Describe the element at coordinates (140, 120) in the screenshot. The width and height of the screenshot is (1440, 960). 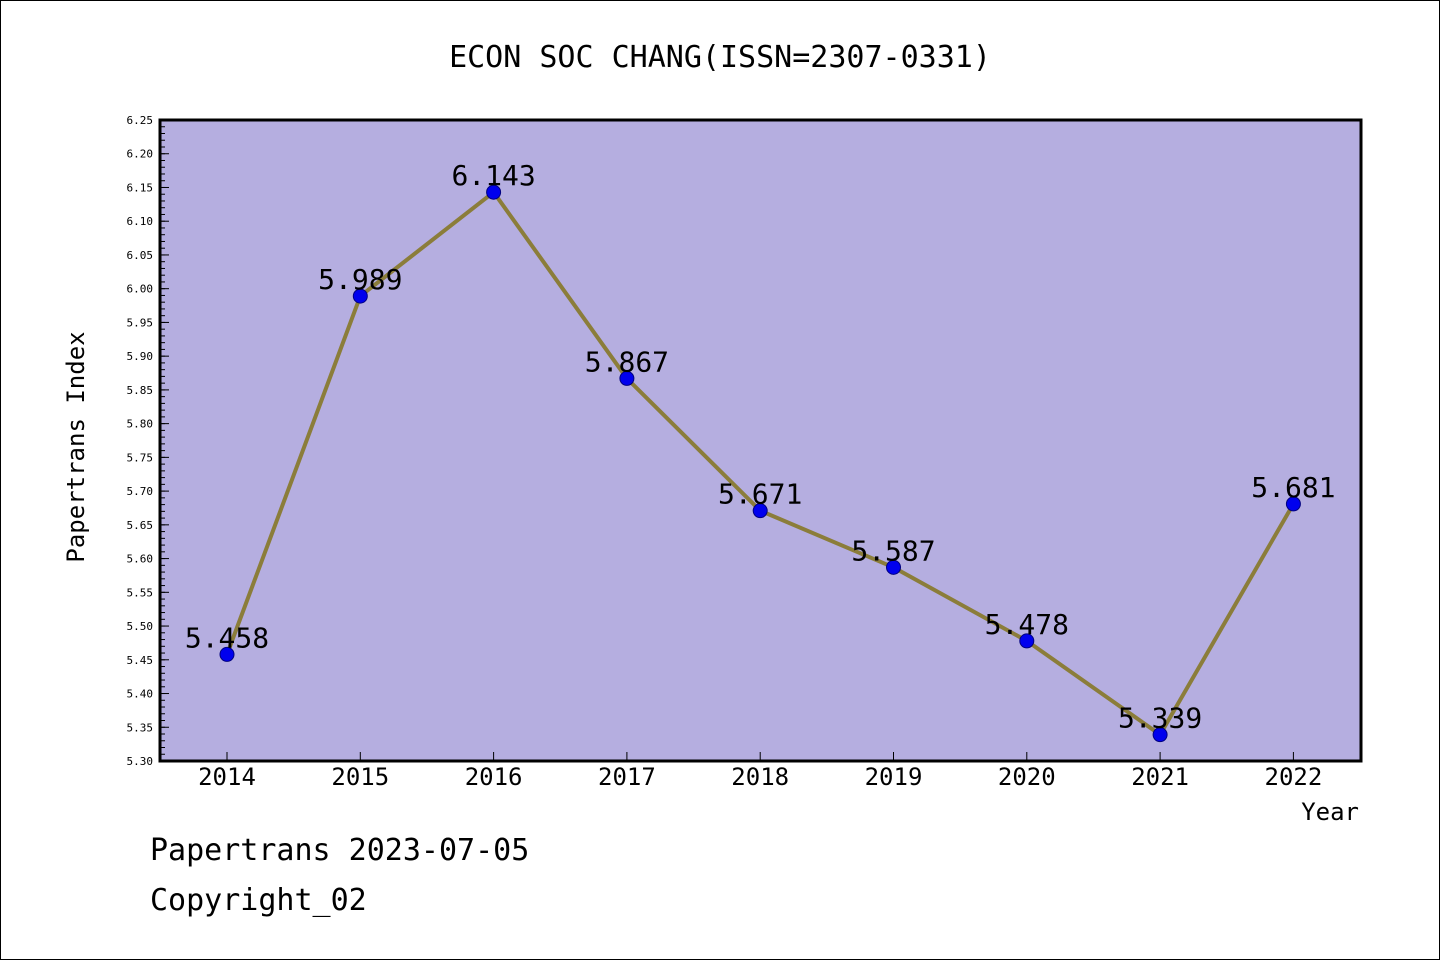
I see `y-tick-label: 6.25` at that location.